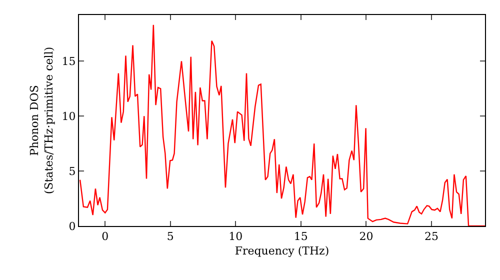 This screenshot has height=280, width=500. I want to click on y-tick-label: 0, so click(72, 226).